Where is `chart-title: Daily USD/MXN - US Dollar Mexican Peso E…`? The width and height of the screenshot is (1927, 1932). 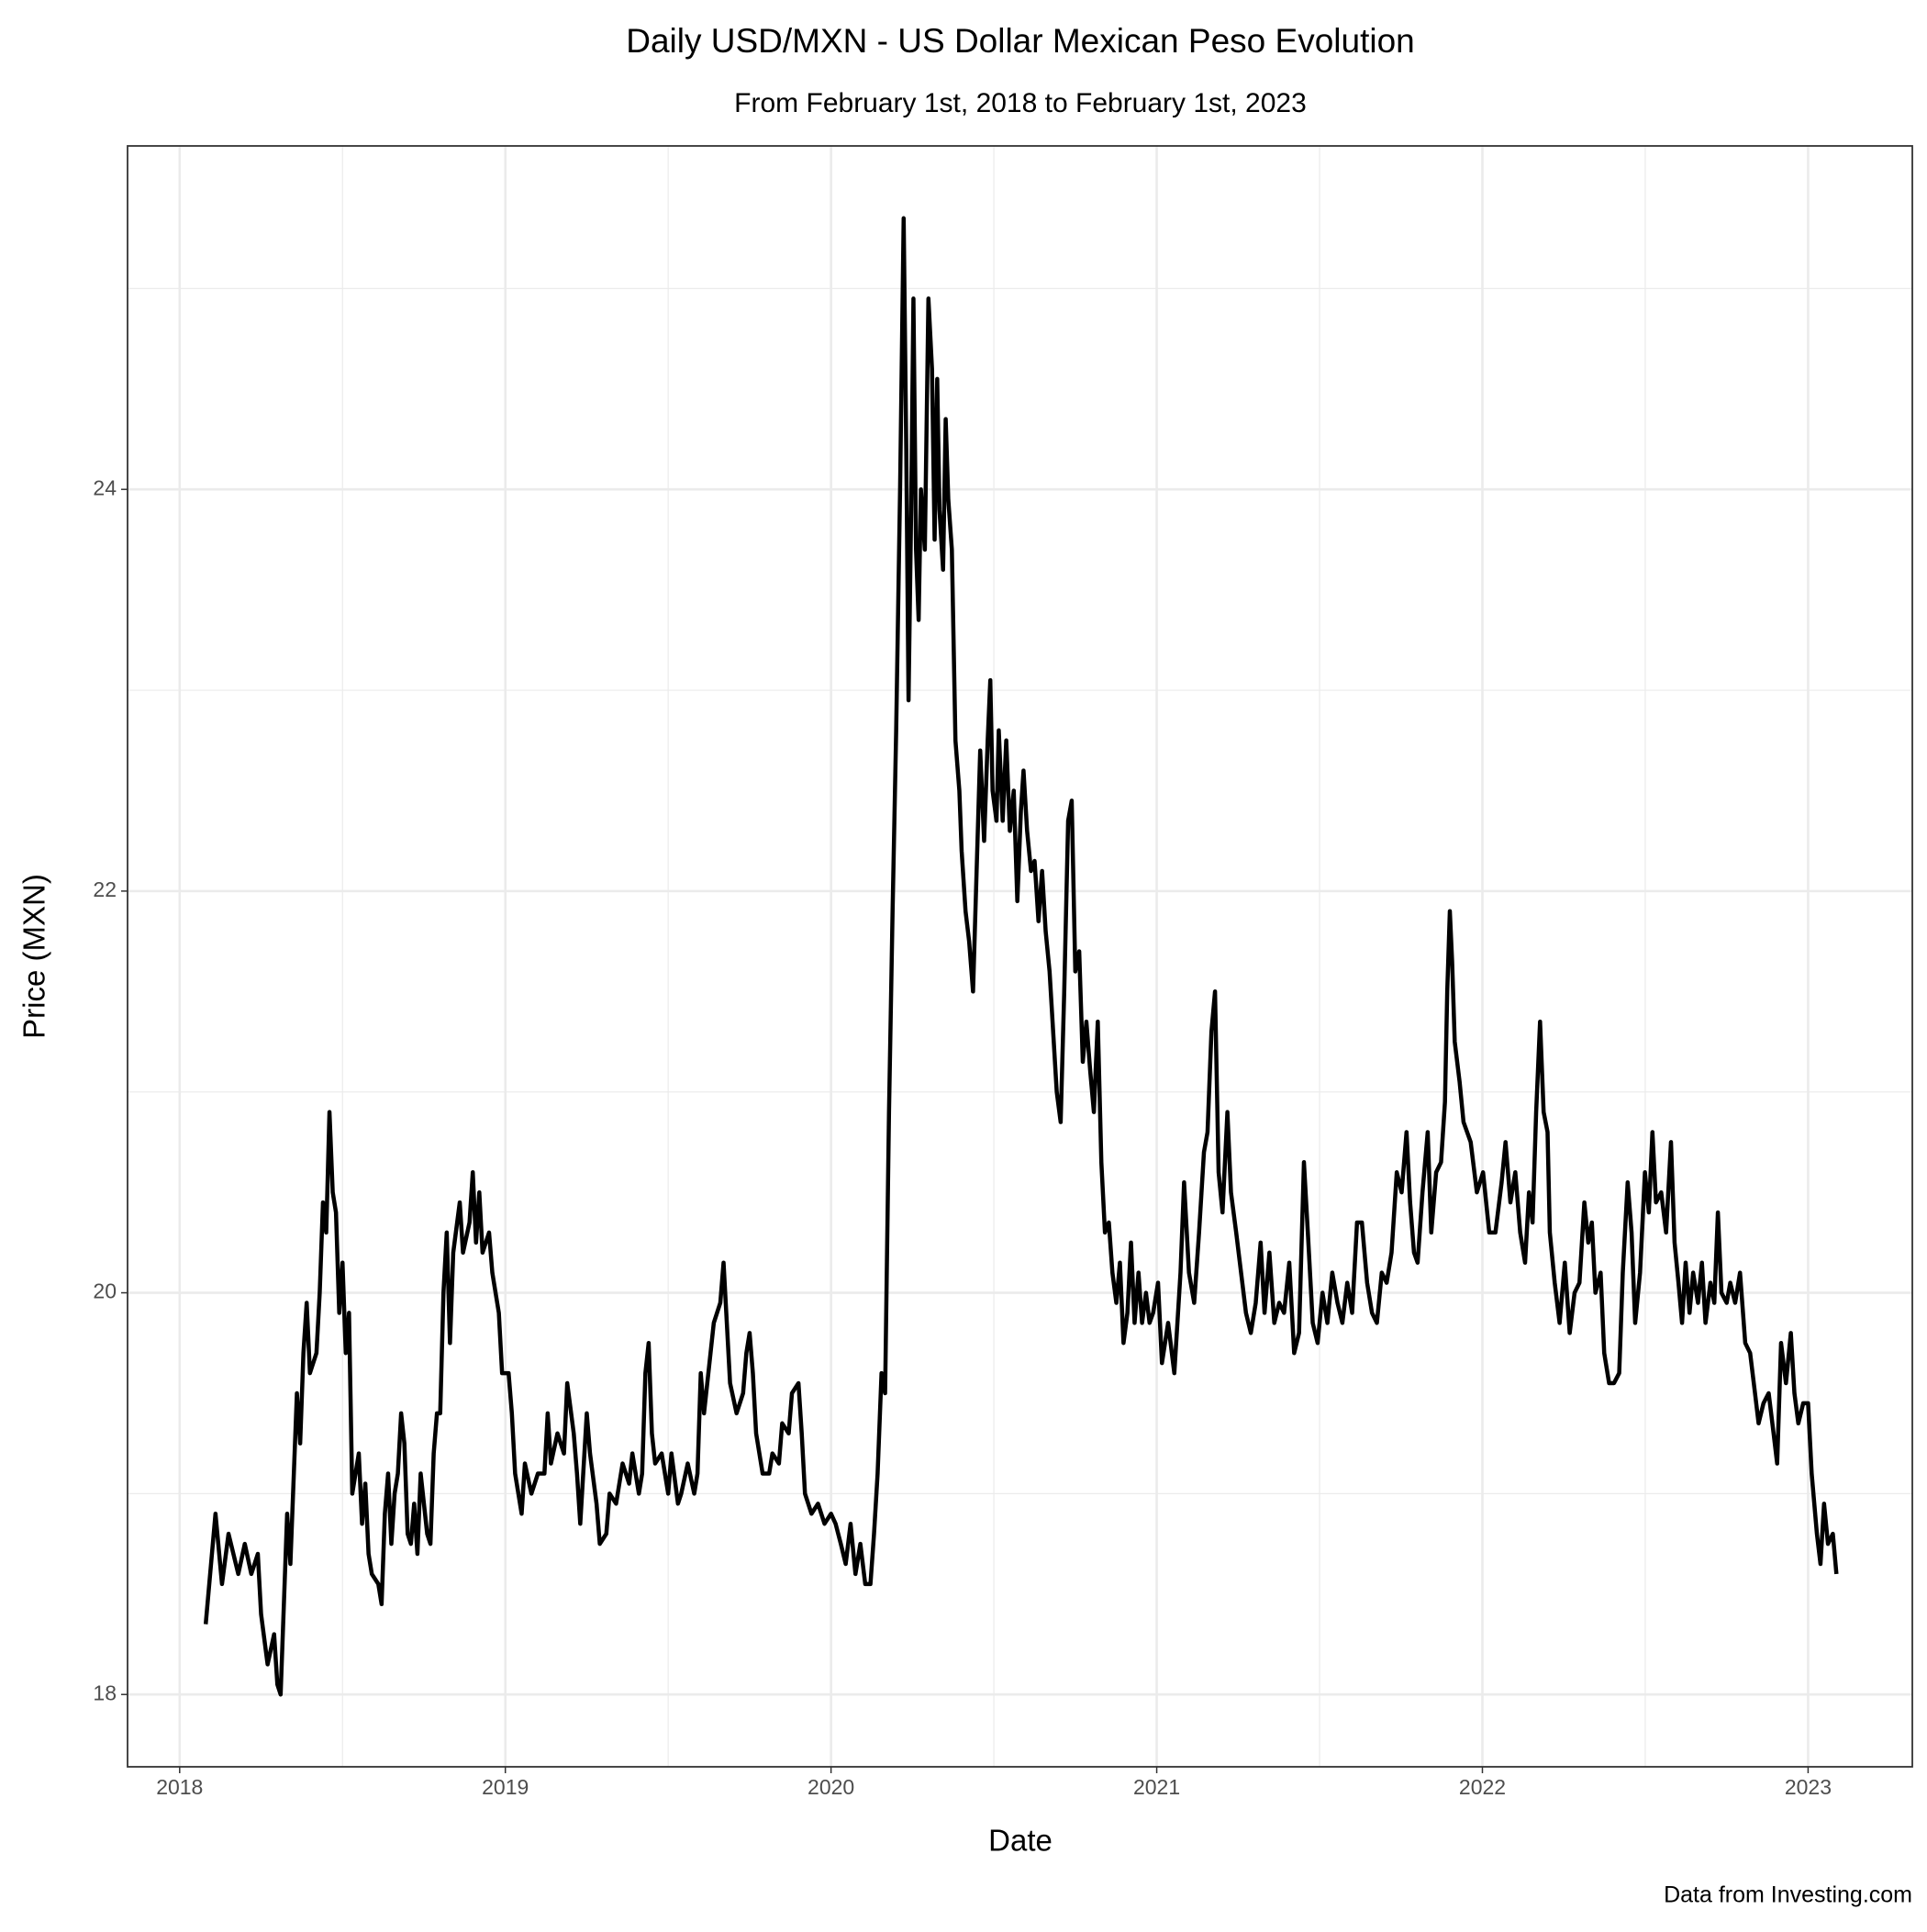
chart-title: Daily USD/MXN - US Dollar Mexican Peso E… is located at coordinates (1021, 41).